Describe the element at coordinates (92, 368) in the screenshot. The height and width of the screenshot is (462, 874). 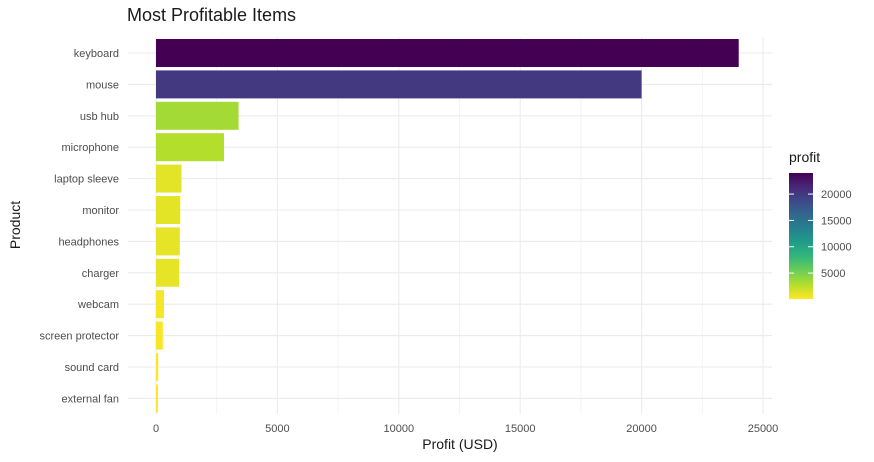
I see `y-tick-label: sound card` at that location.